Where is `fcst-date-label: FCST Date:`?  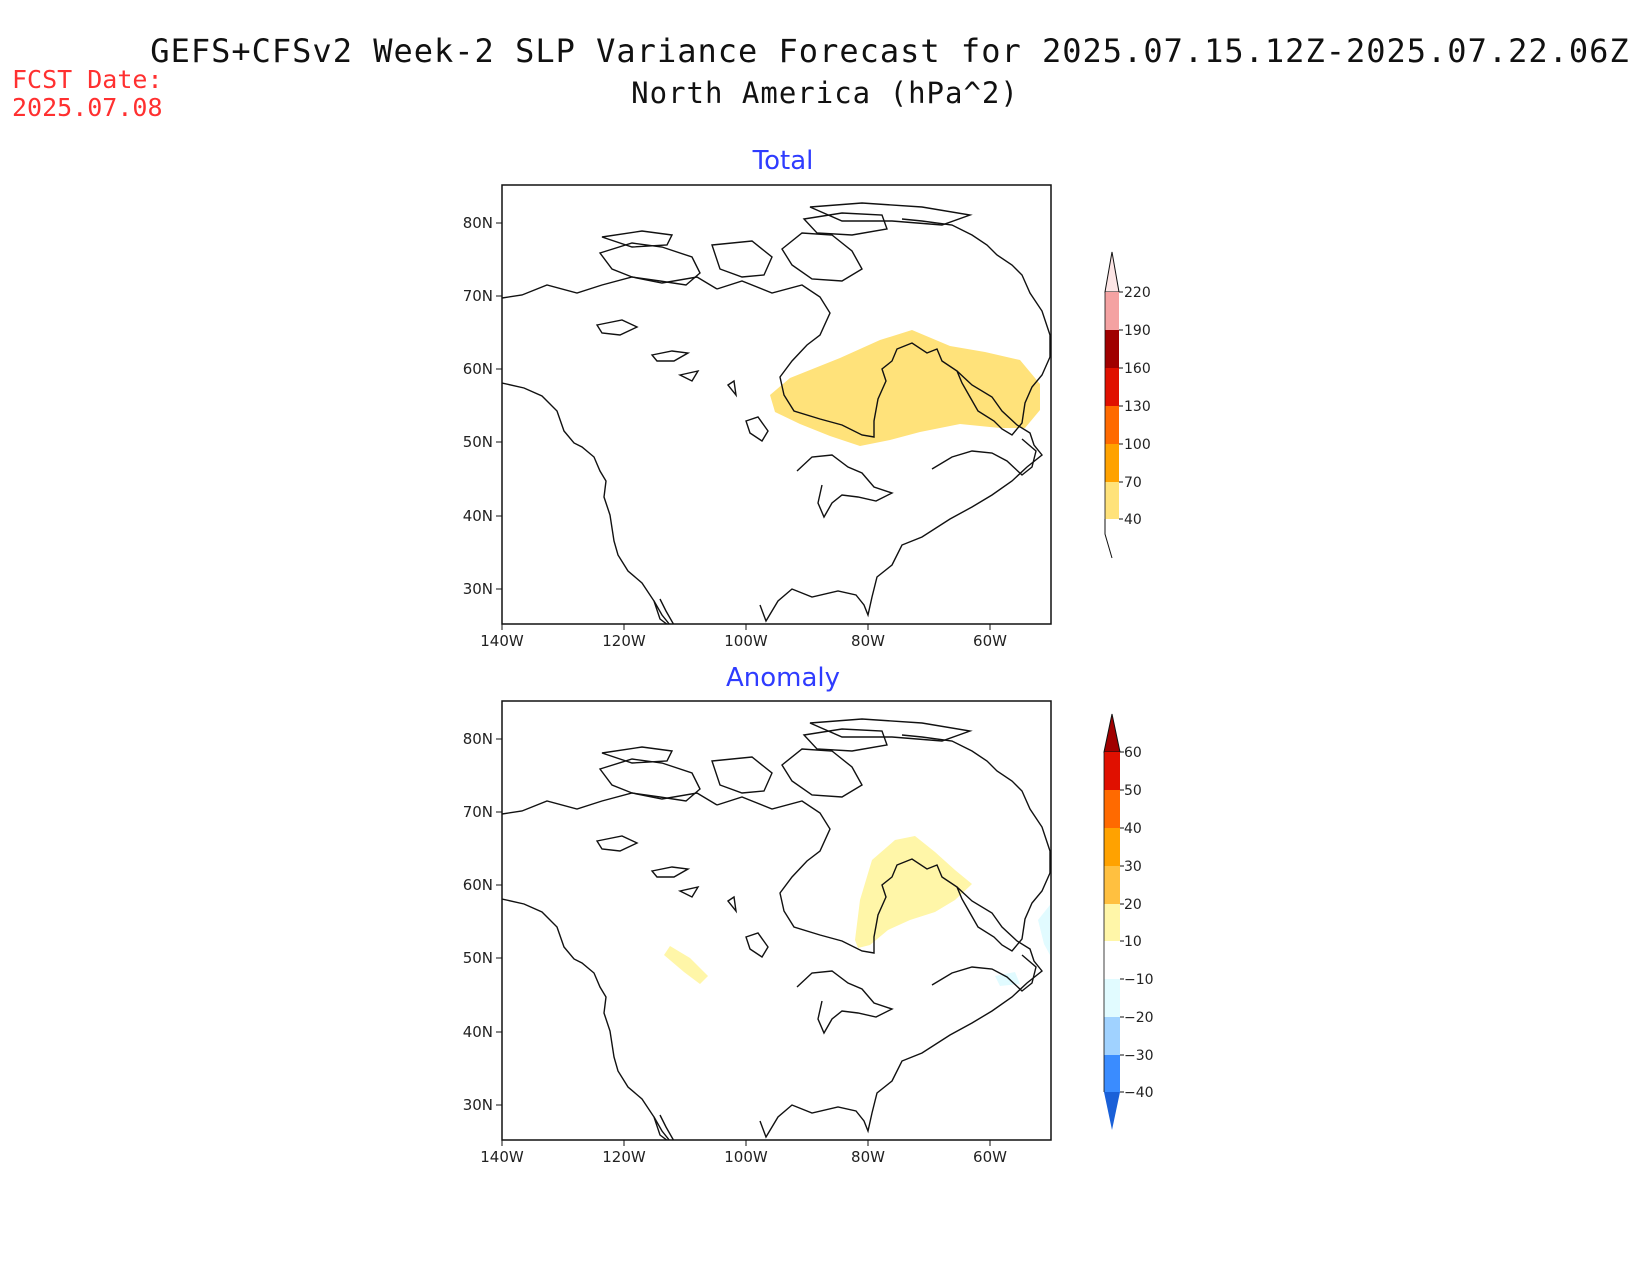
fcst-date-label: FCST Date: is located at coordinates (87, 79).